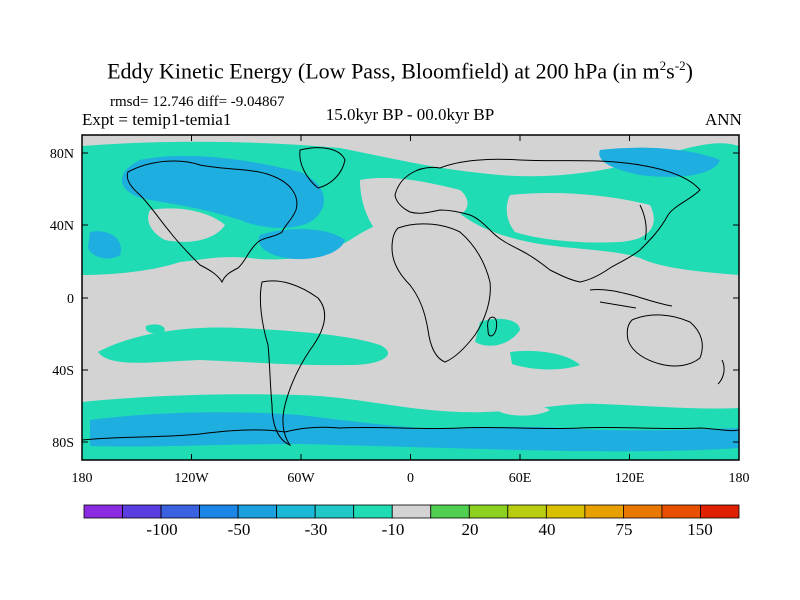 This screenshot has height=600, width=800. Describe the element at coordinates (429, 529) in the screenshot. I see `colorbar-labels: -100 -50 -30 -10 20 40 75 150` at that location.